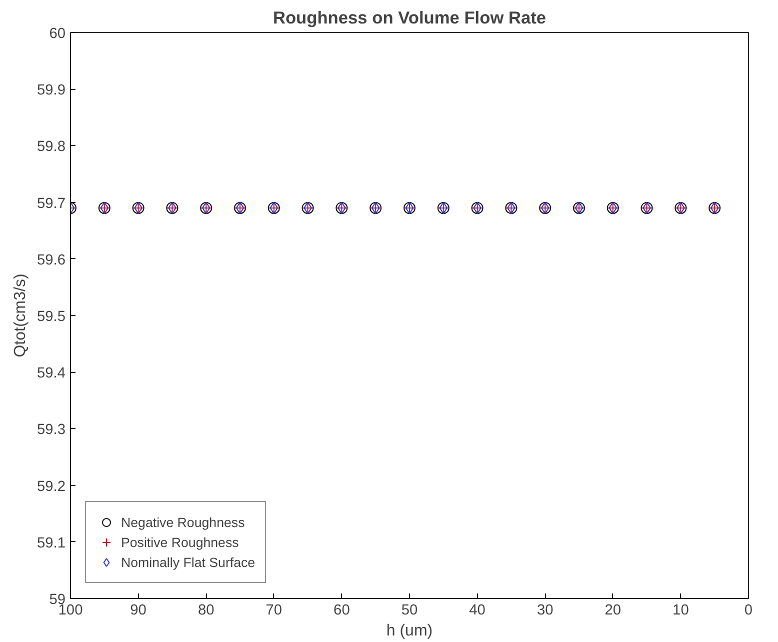 The height and width of the screenshot is (642, 778). What do you see at coordinates (748, 610) in the screenshot?
I see `x-tick-label: 0` at bounding box center [748, 610].